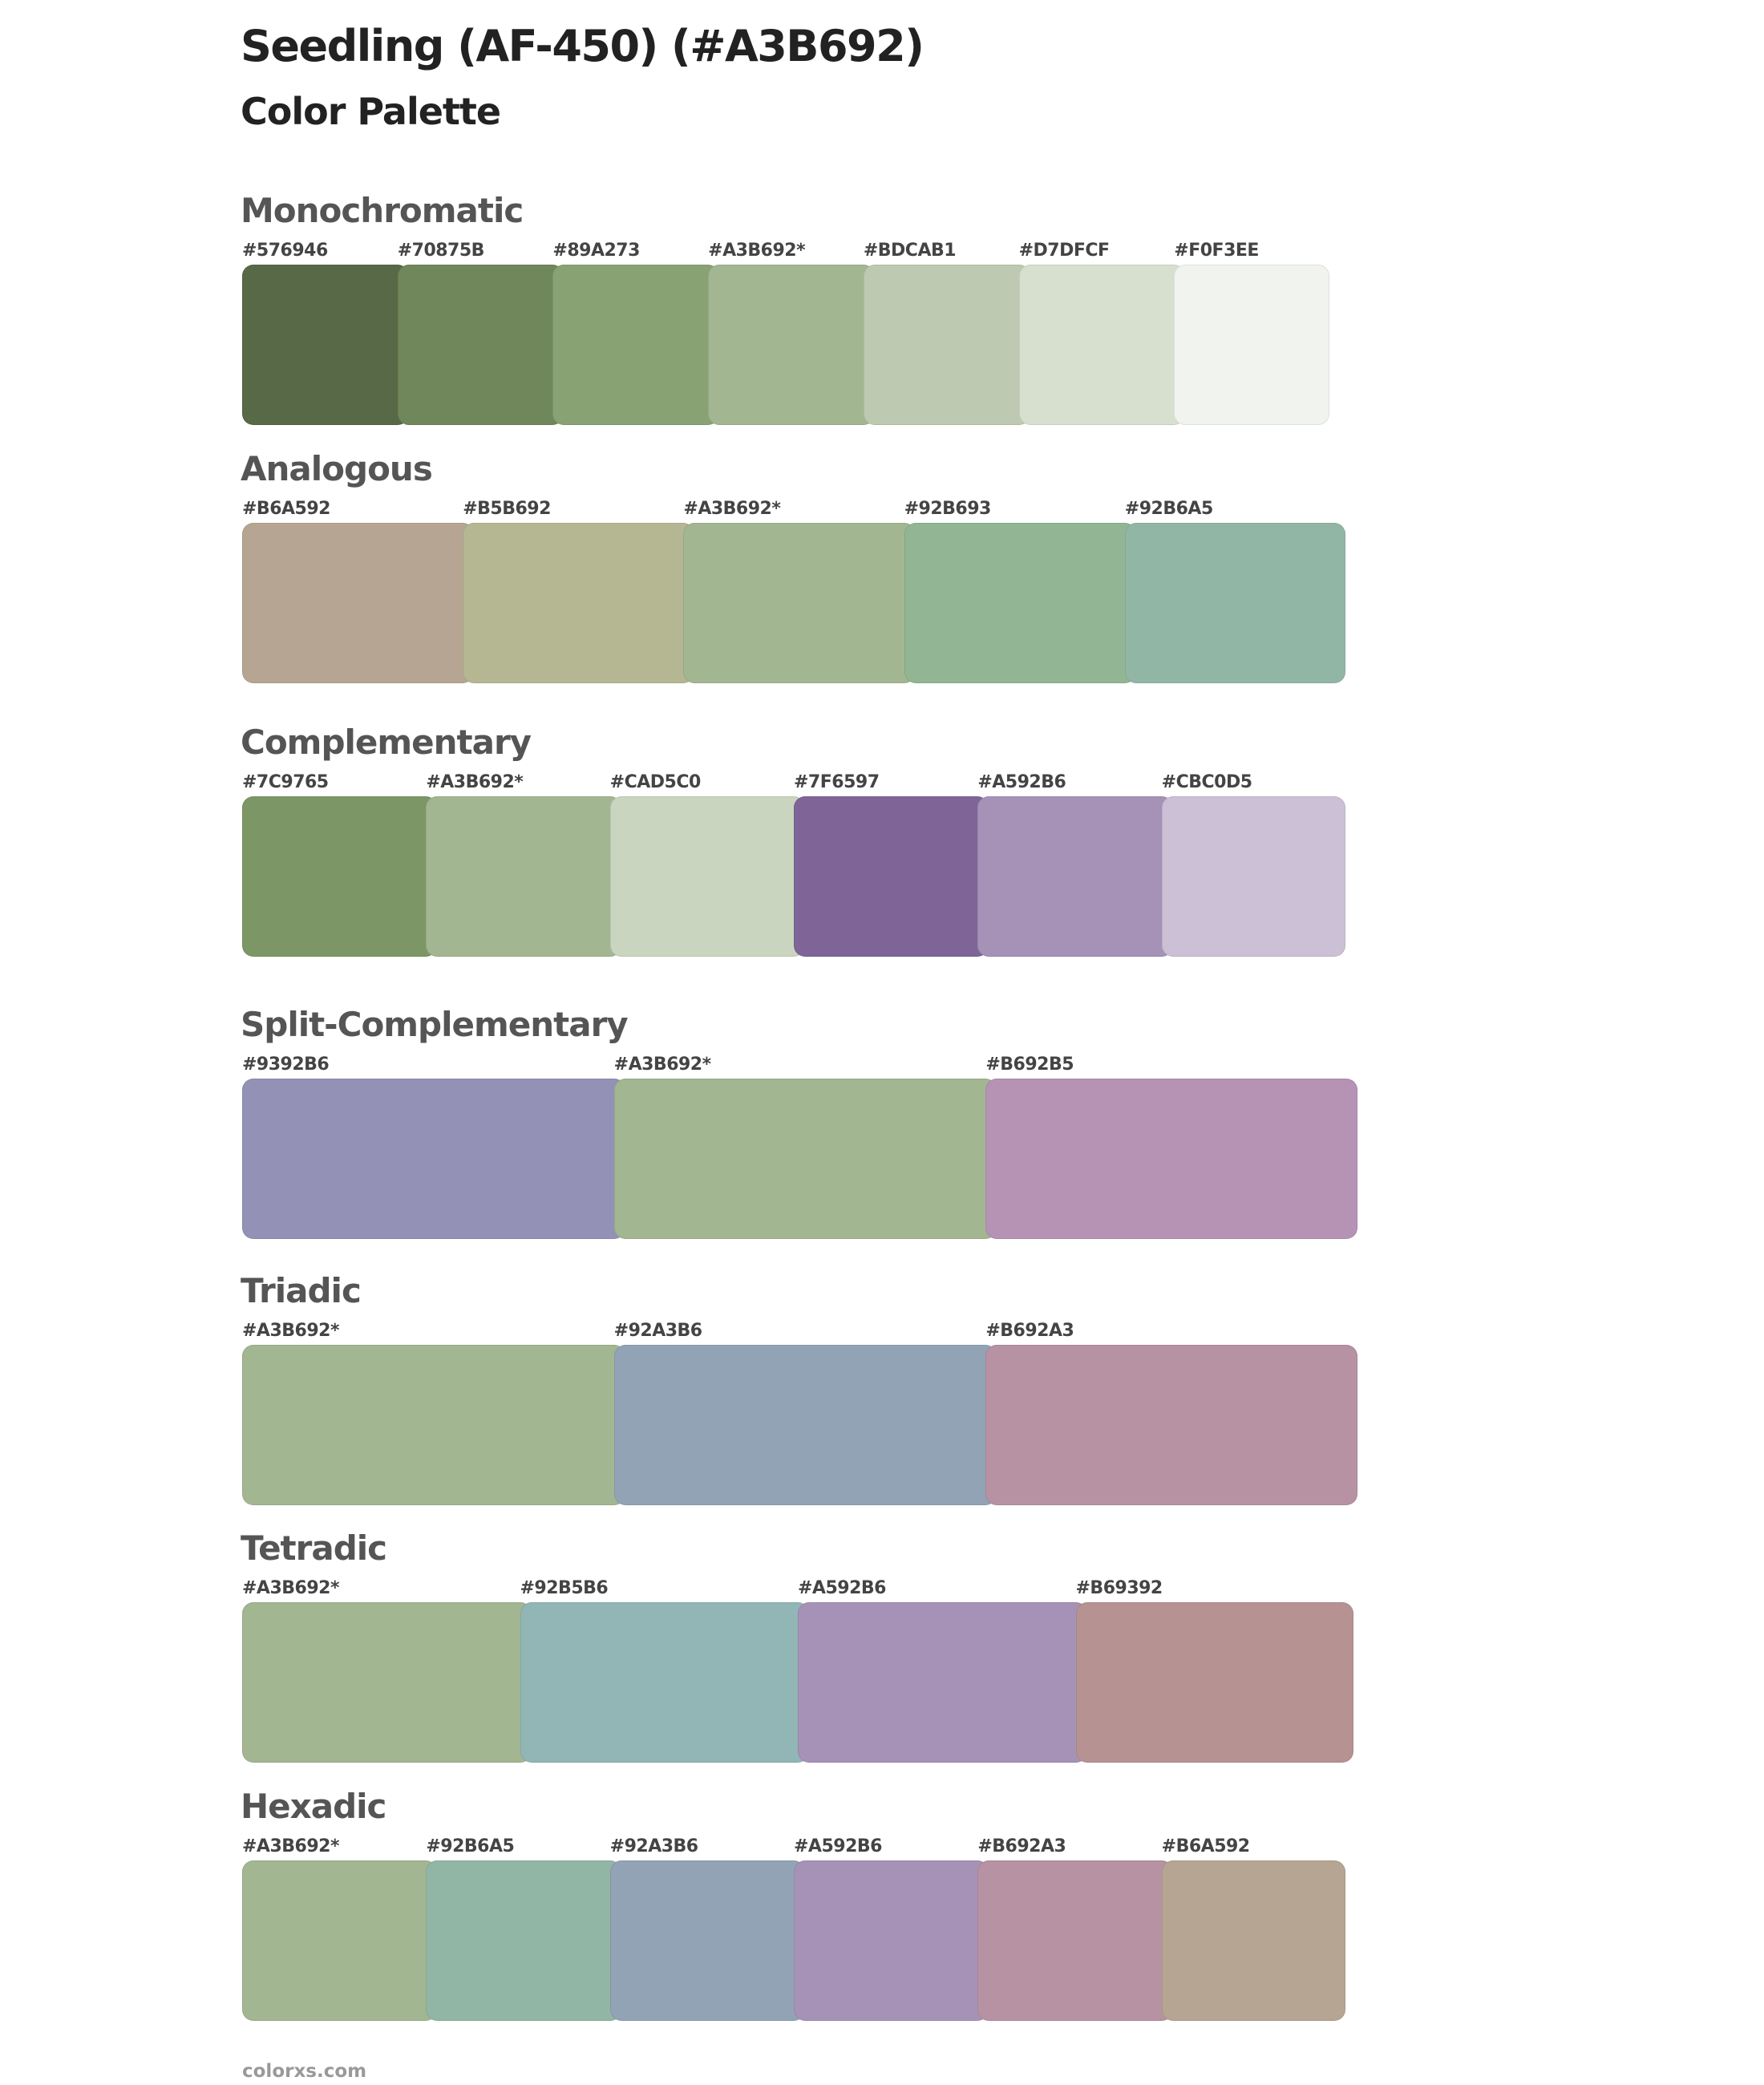  I want to click on color-hex-label: #89A273, so click(596, 251).